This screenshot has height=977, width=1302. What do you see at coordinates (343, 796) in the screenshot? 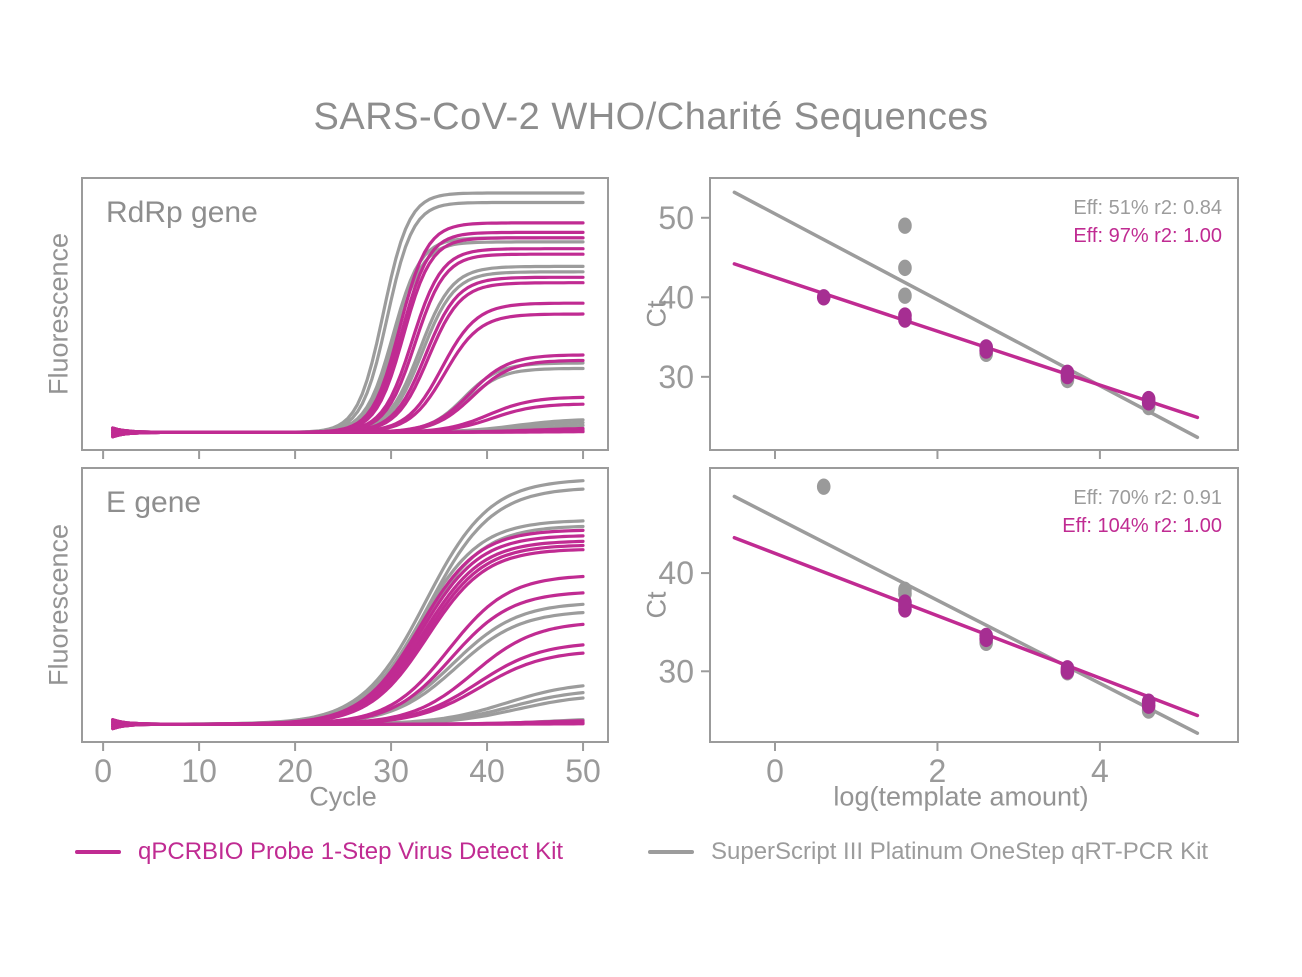
I see `x-axis-label-cycle: Cycle` at bounding box center [343, 796].